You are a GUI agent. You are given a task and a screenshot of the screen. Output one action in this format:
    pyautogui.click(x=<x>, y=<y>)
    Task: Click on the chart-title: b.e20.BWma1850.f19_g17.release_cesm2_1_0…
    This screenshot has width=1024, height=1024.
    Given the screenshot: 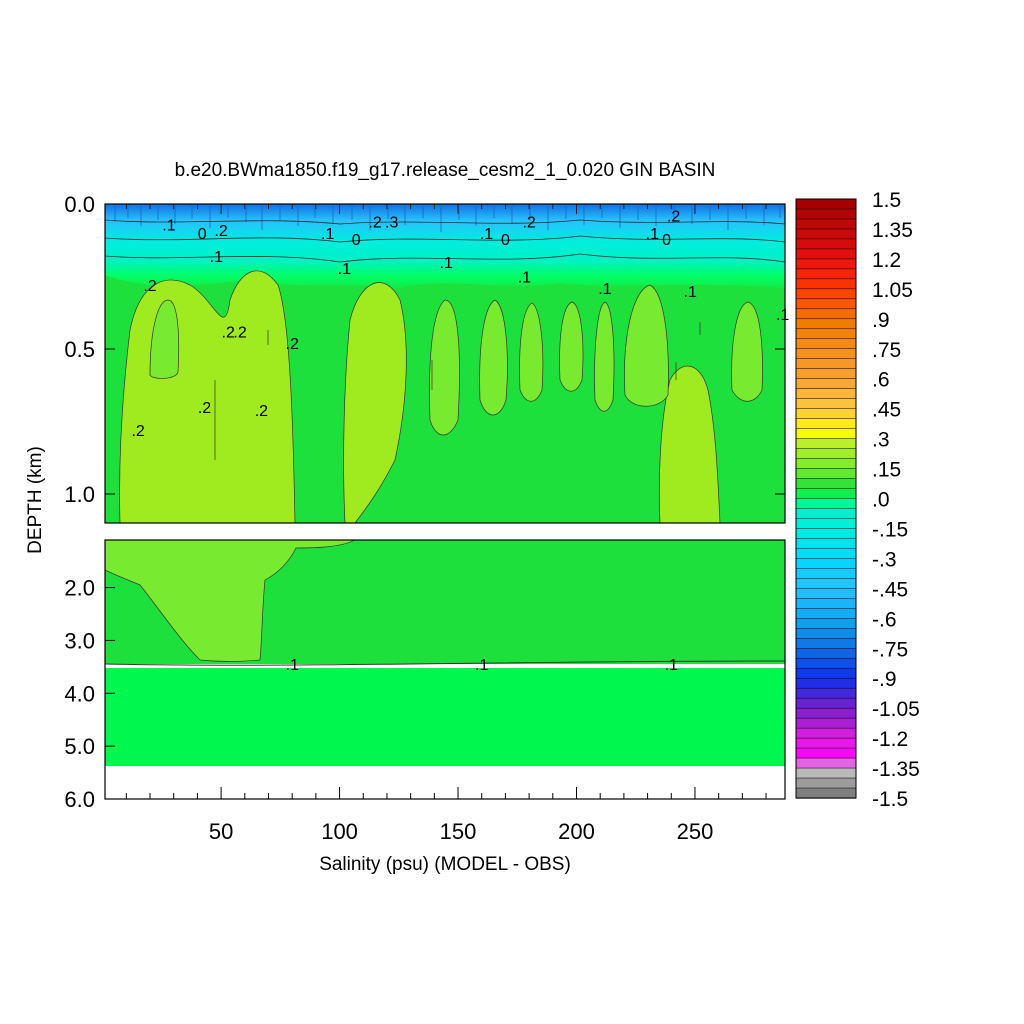 What is the action you would take?
    pyautogui.click(x=445, y=170)
    